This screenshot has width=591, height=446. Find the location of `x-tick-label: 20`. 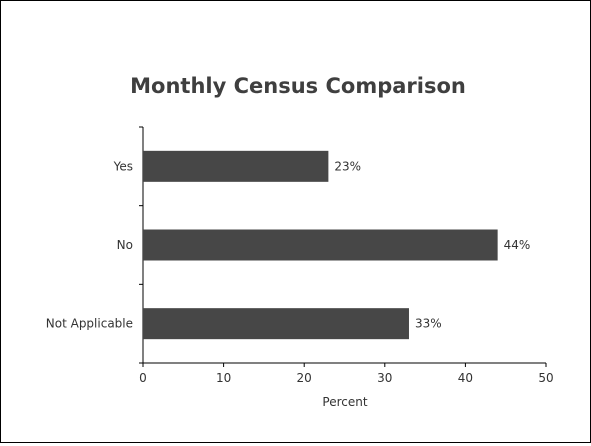

x-tick-label: 20 is located at coordinates (304, 378).